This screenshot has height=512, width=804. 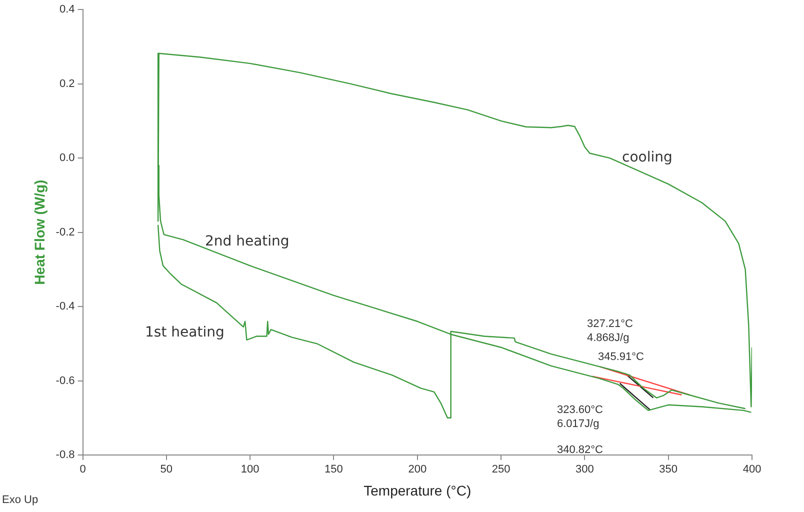 I want to click on y-tick-label: 0.4, so click(x=67, y=10).